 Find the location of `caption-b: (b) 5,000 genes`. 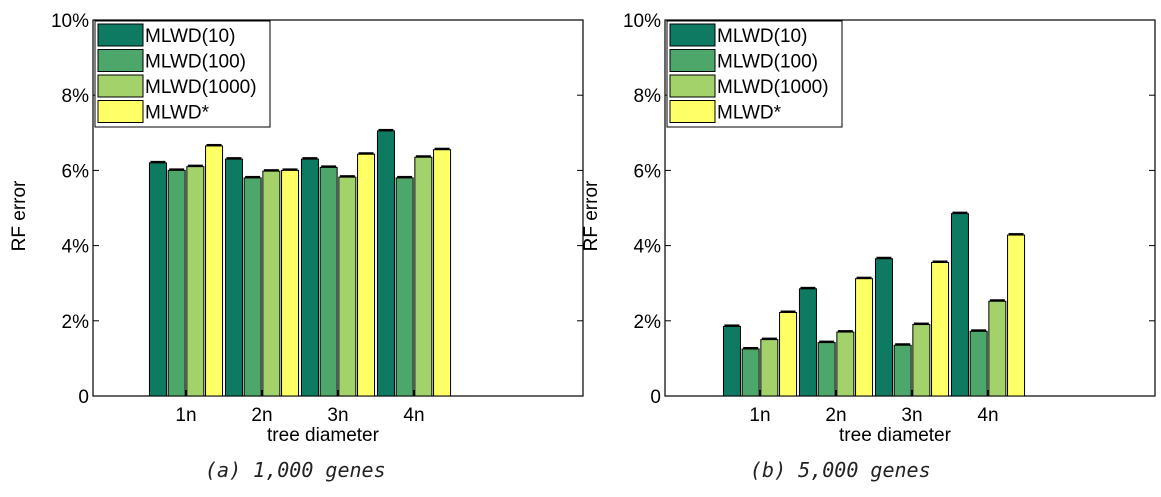

caption-b: (b) 5,000 genes is located at coordinates (840, 470).